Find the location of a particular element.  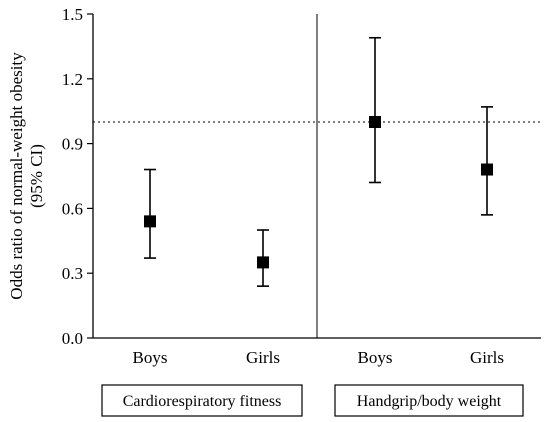

group-label: Cardiorespiratory fitness is located at coordinates (202, 401).